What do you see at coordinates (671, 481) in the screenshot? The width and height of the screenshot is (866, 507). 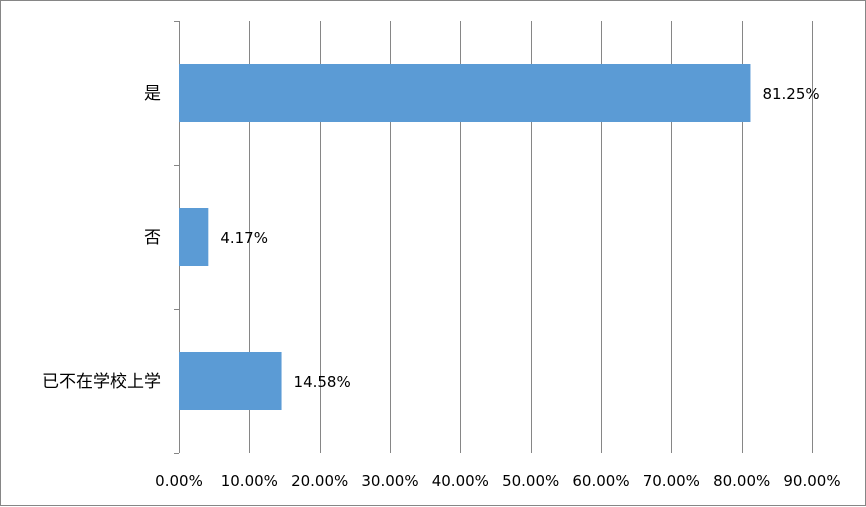 I see `x-tick-label: 70.00%` at bounding box center [671, 481].